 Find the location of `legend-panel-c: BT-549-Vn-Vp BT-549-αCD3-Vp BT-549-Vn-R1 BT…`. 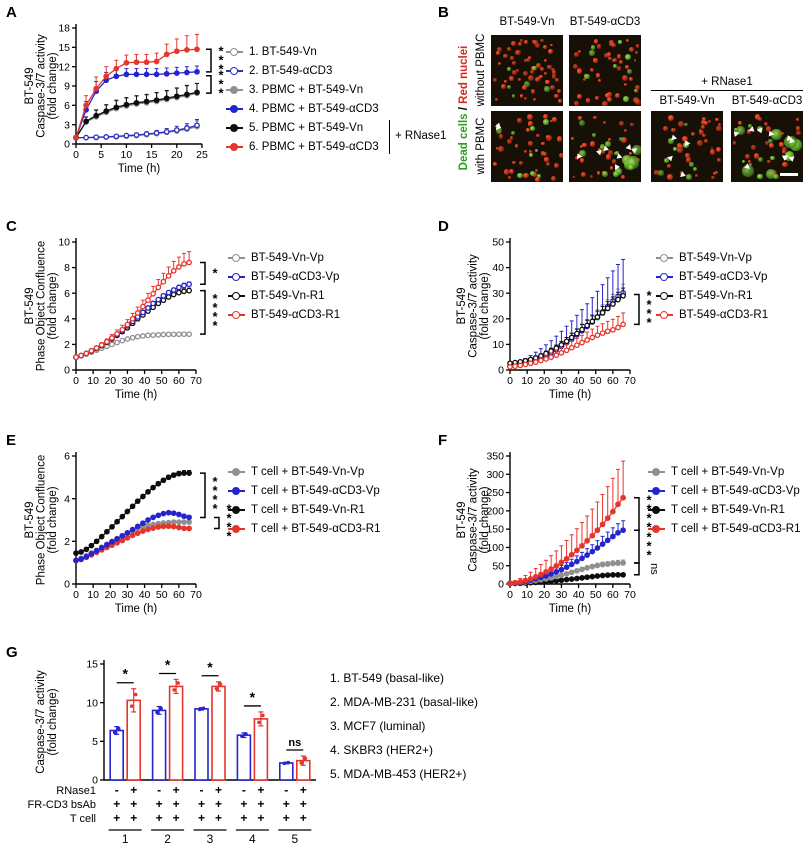

legend-panel-c: BT-549-Vn-Vp BT-549-αCD3-Vp BT-549-Vn-R1 BT… is located at coordinates (284, 286).